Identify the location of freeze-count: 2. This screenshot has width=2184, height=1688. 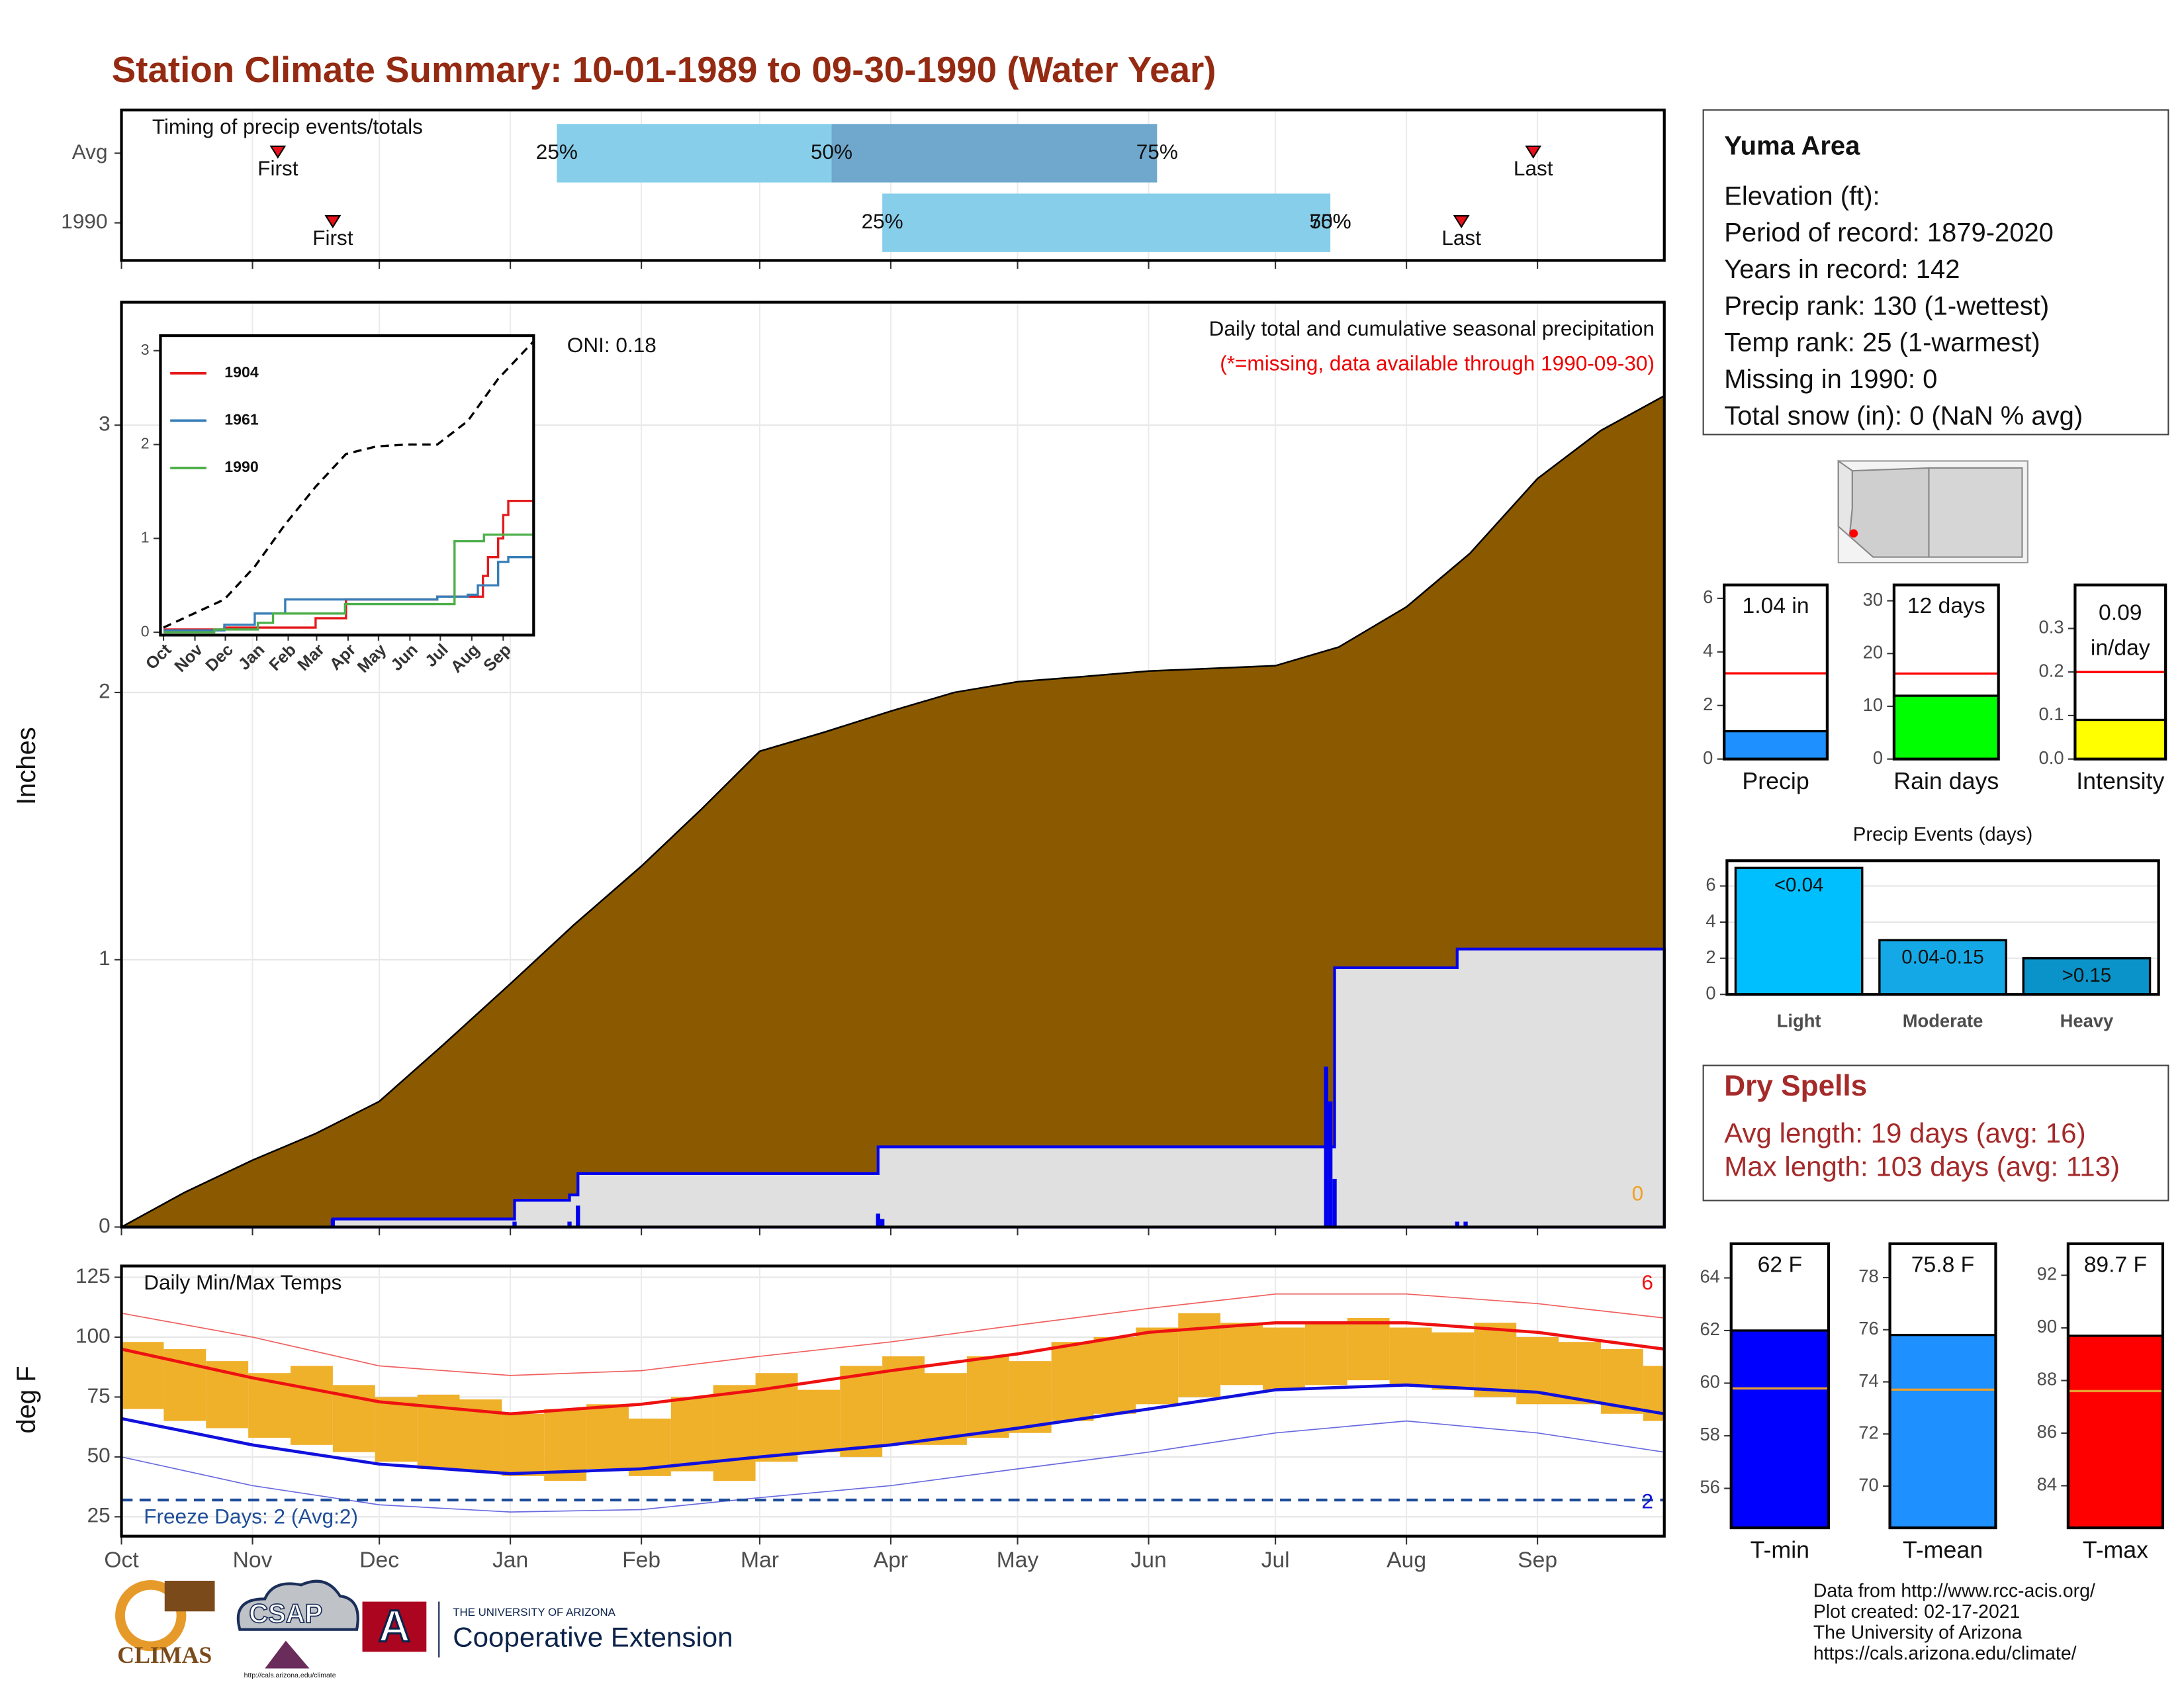
(1647, 1501).